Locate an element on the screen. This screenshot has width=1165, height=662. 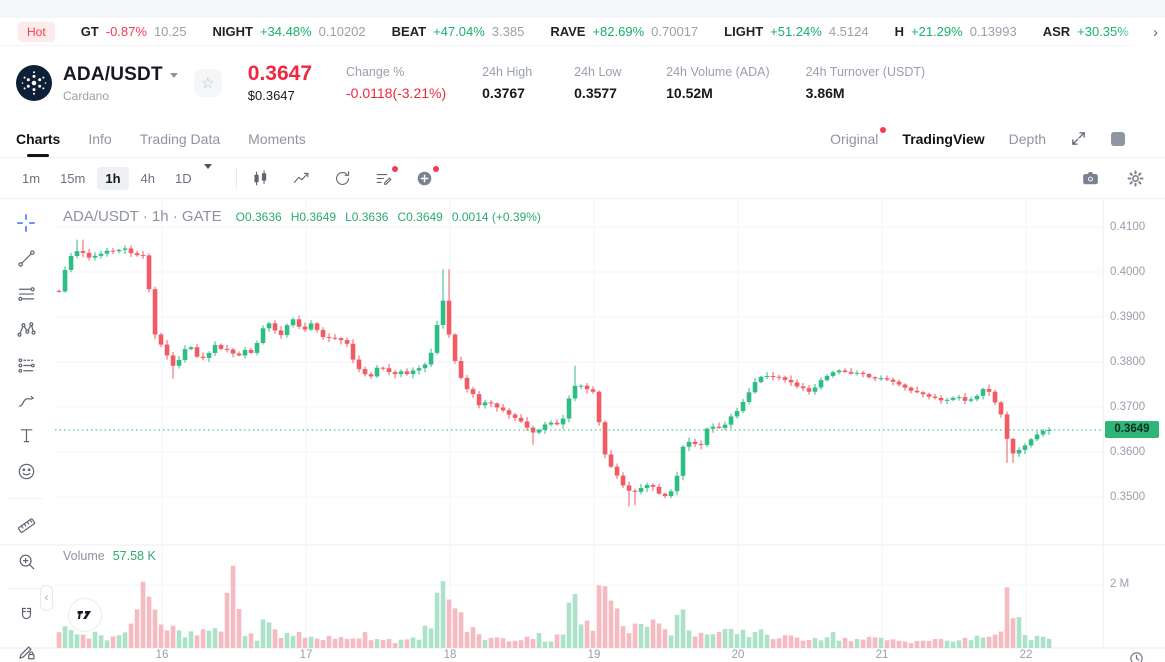
legend-change: 0.0014 (+0.39%) is located at coordinates (496, 217).